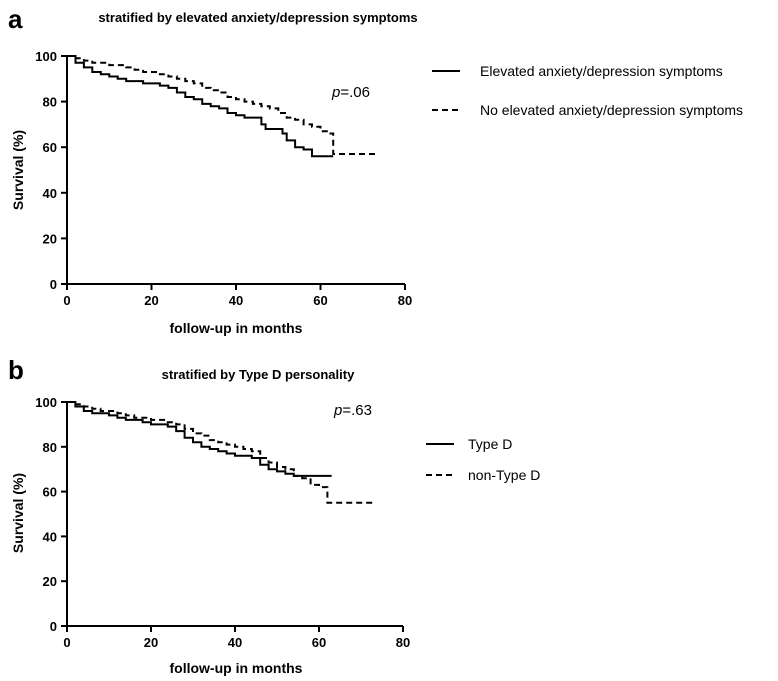 This screenshot has width=778, height=681. I want to click on panel-a-p-rest: =.06, so click(355, 92).